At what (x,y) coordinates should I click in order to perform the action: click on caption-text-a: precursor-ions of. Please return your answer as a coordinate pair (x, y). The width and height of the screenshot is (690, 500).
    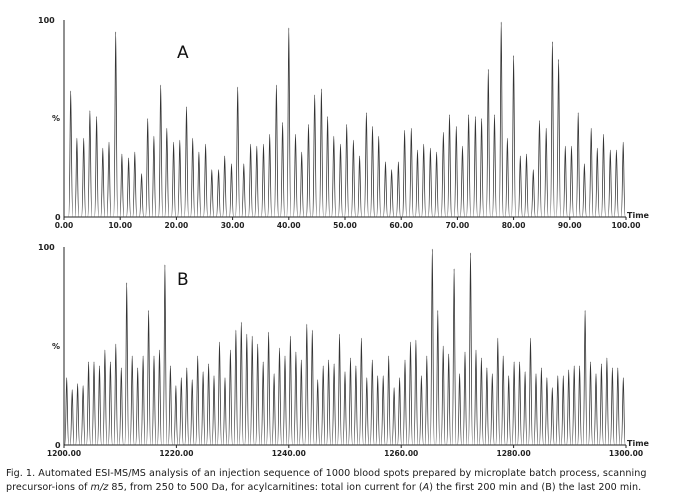
    Looking at the image, I should click on (48, 487).